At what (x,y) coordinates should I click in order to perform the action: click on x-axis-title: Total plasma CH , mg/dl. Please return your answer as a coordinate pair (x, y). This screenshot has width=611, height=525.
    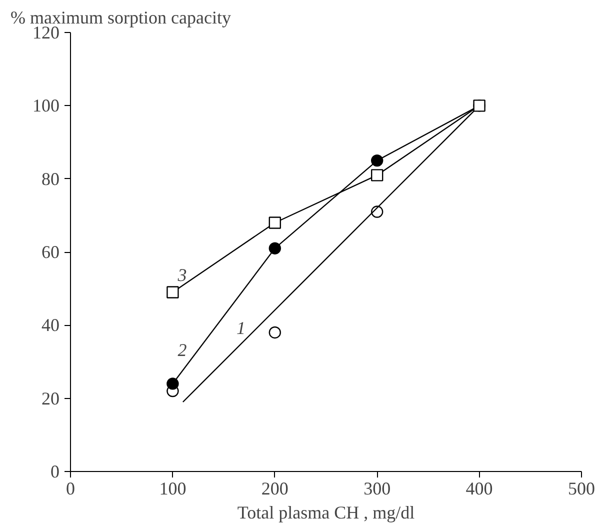
    Looking at the image, I should click on (326, 512).